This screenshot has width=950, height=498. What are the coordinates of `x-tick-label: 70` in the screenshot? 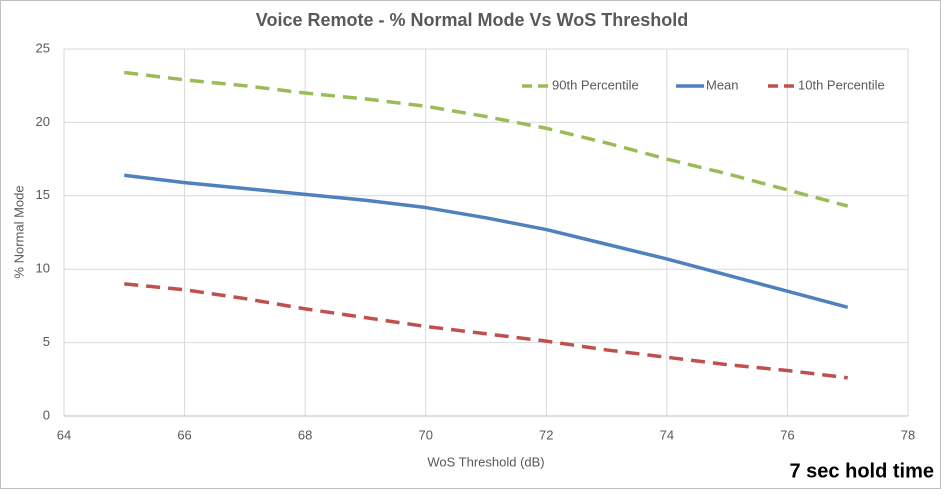 It's located at (425, 434).